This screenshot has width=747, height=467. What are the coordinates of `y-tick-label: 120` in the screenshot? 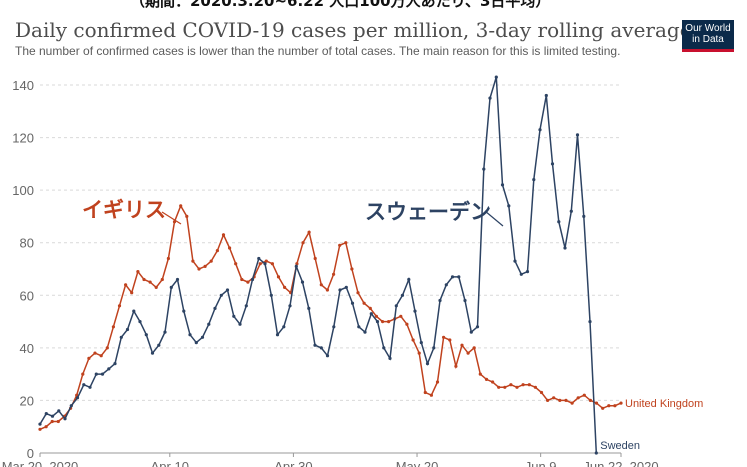 It's located at (23, 138).